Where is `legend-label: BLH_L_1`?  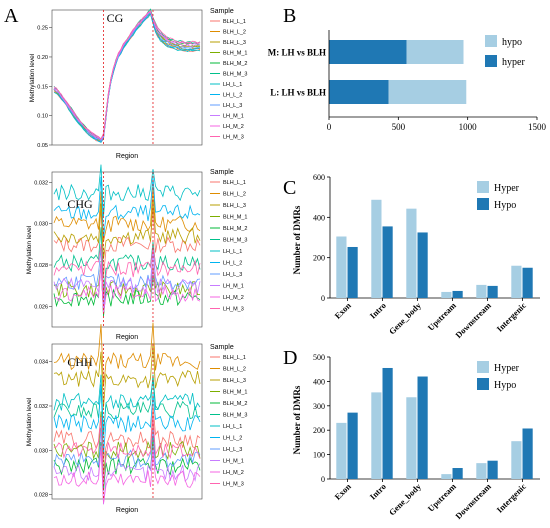 legend-label: BLH_L_1 is located at coordinates (234, 183).